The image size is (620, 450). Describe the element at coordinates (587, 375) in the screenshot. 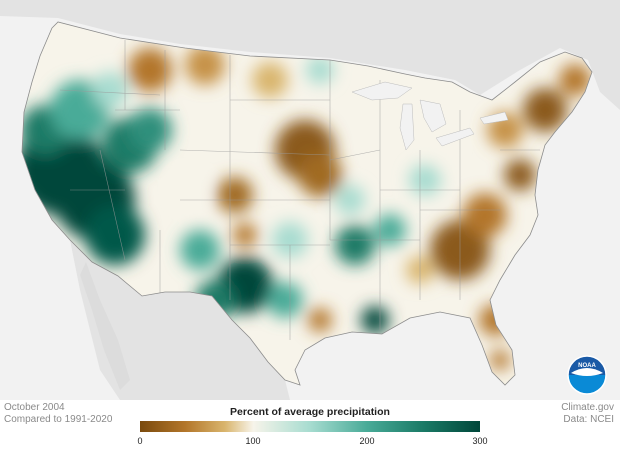

I see `noaa-logo: NOAA` at that location.